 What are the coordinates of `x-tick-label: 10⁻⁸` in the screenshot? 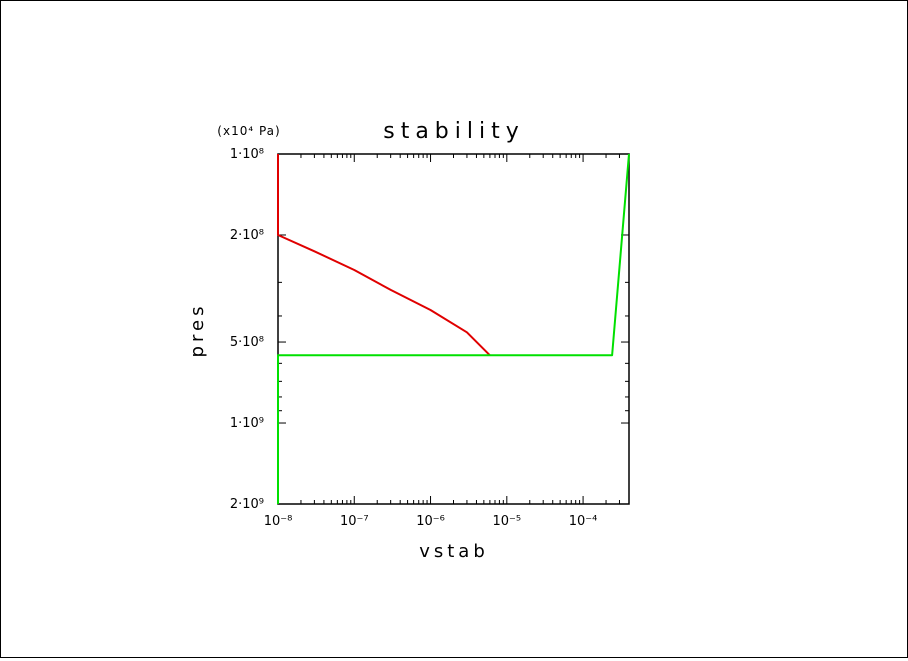 It's located at (278, 521).